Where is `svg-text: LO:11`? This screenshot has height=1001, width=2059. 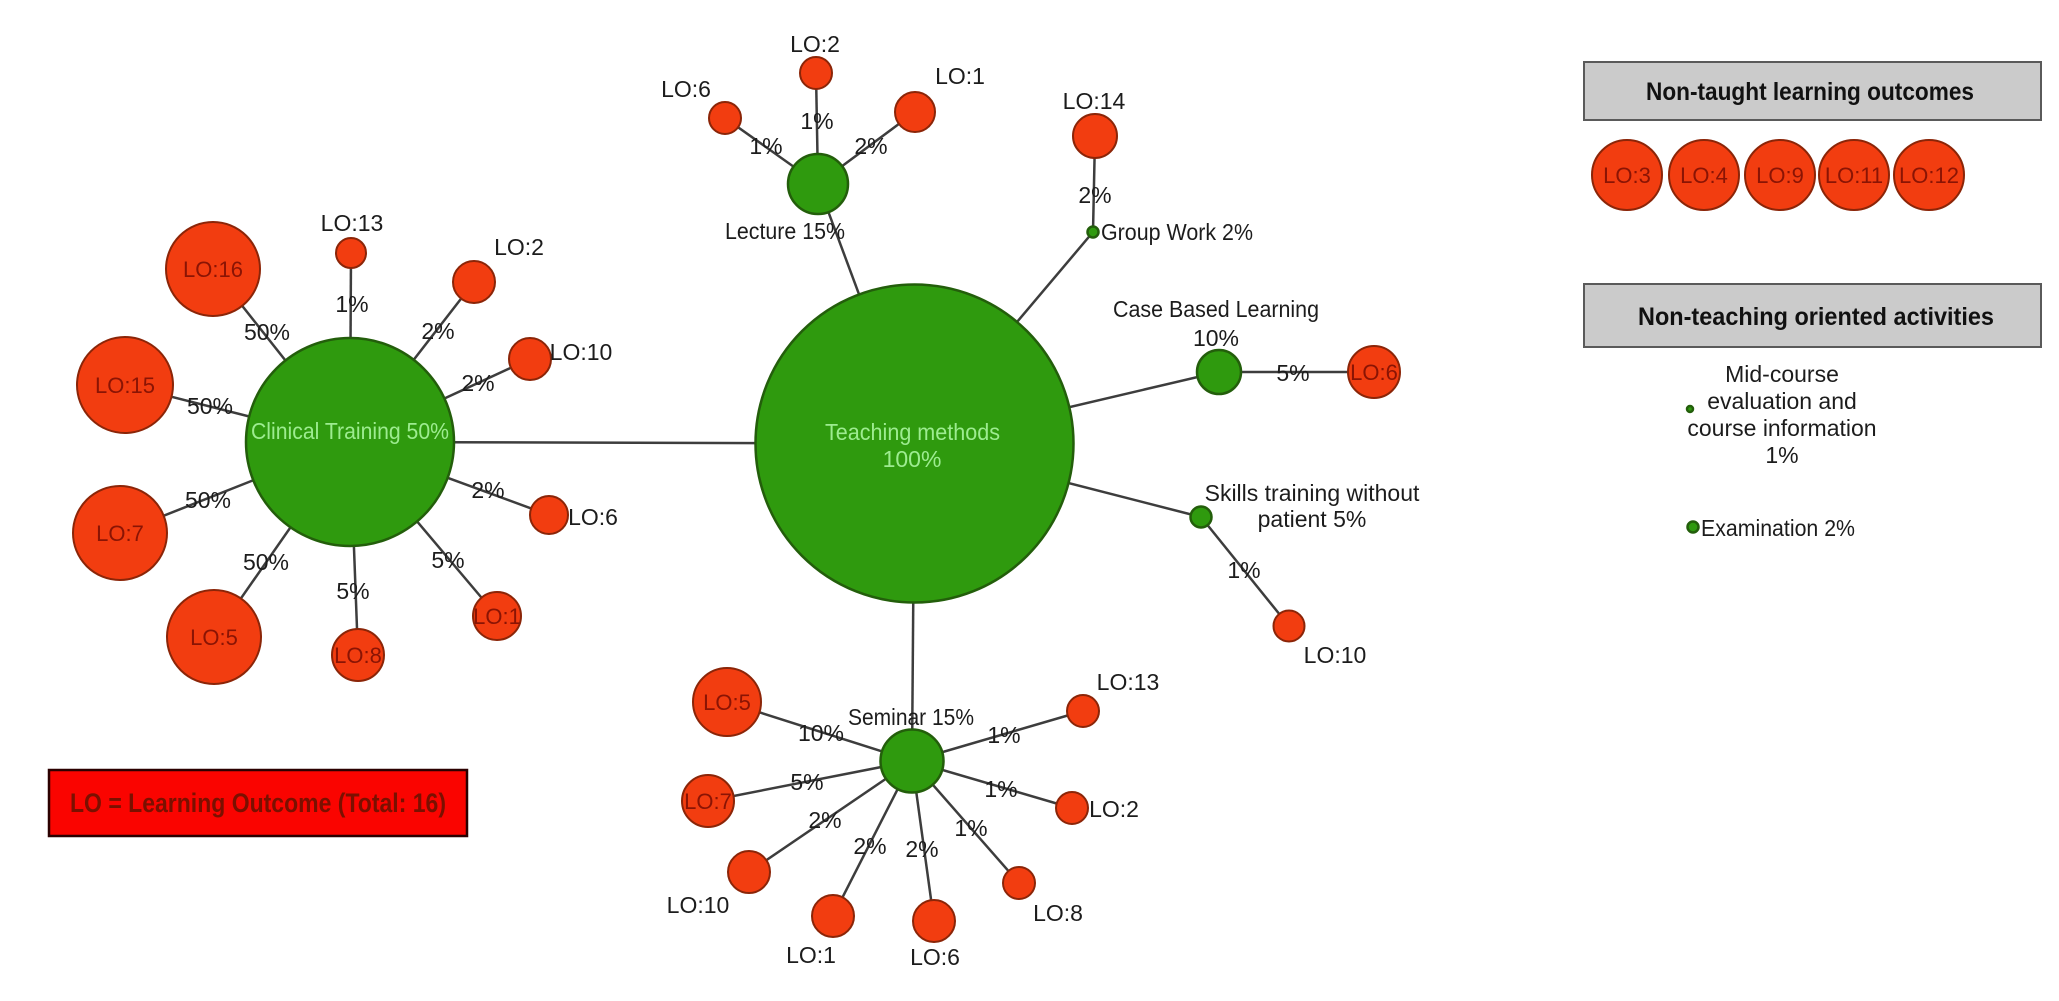 svg-text: LO:11 is located at coordinates (1854, 175).